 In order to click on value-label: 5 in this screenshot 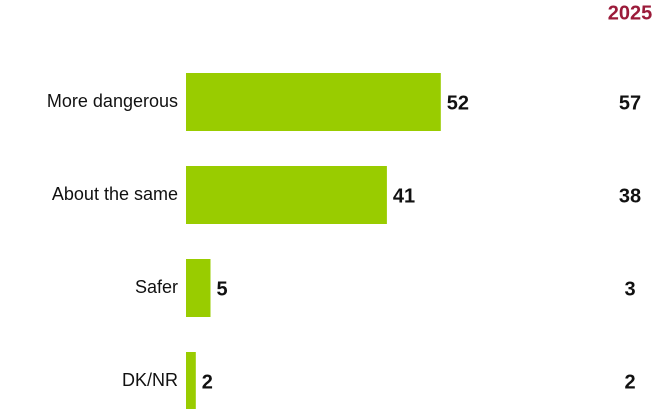, I will do `click(222, 289)`.